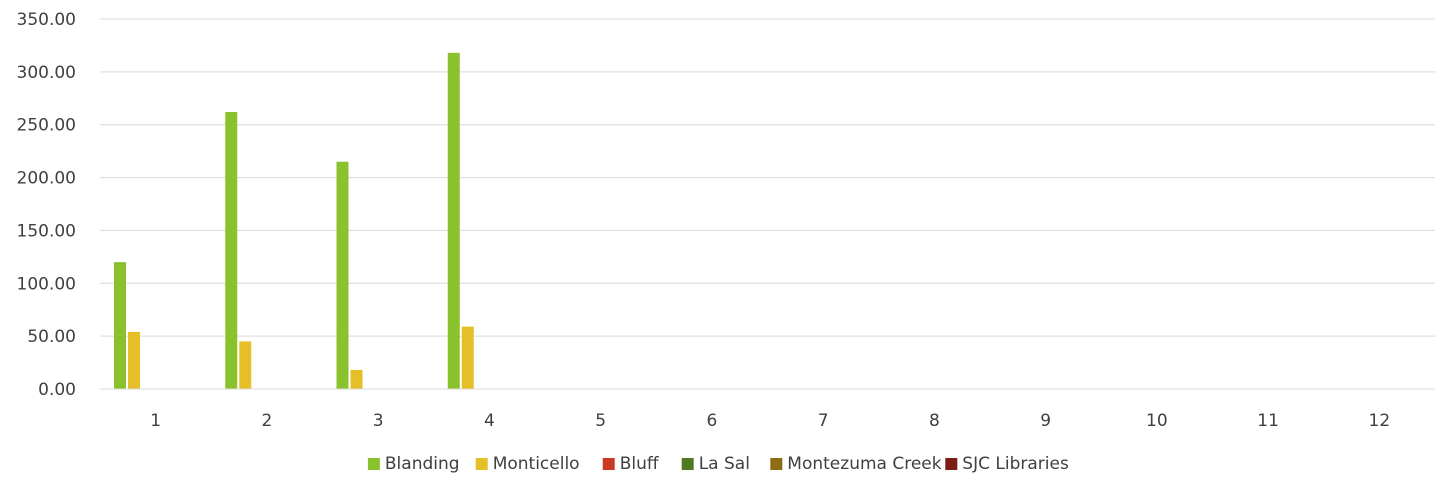 This screenshot has height=486, width=1455. I want to click on x-tick-label: 11, so click(1268, 421).